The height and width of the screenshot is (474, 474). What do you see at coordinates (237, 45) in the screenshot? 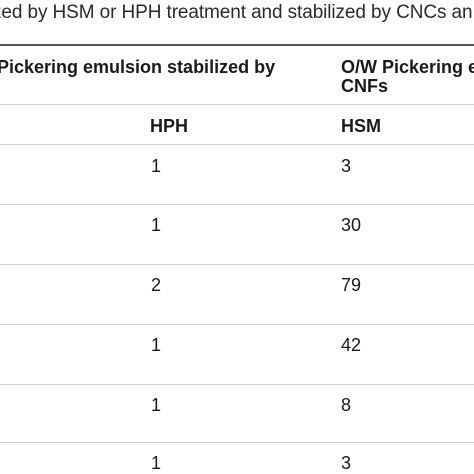
I see `table-top-rule` at bounding box center [237, 45].